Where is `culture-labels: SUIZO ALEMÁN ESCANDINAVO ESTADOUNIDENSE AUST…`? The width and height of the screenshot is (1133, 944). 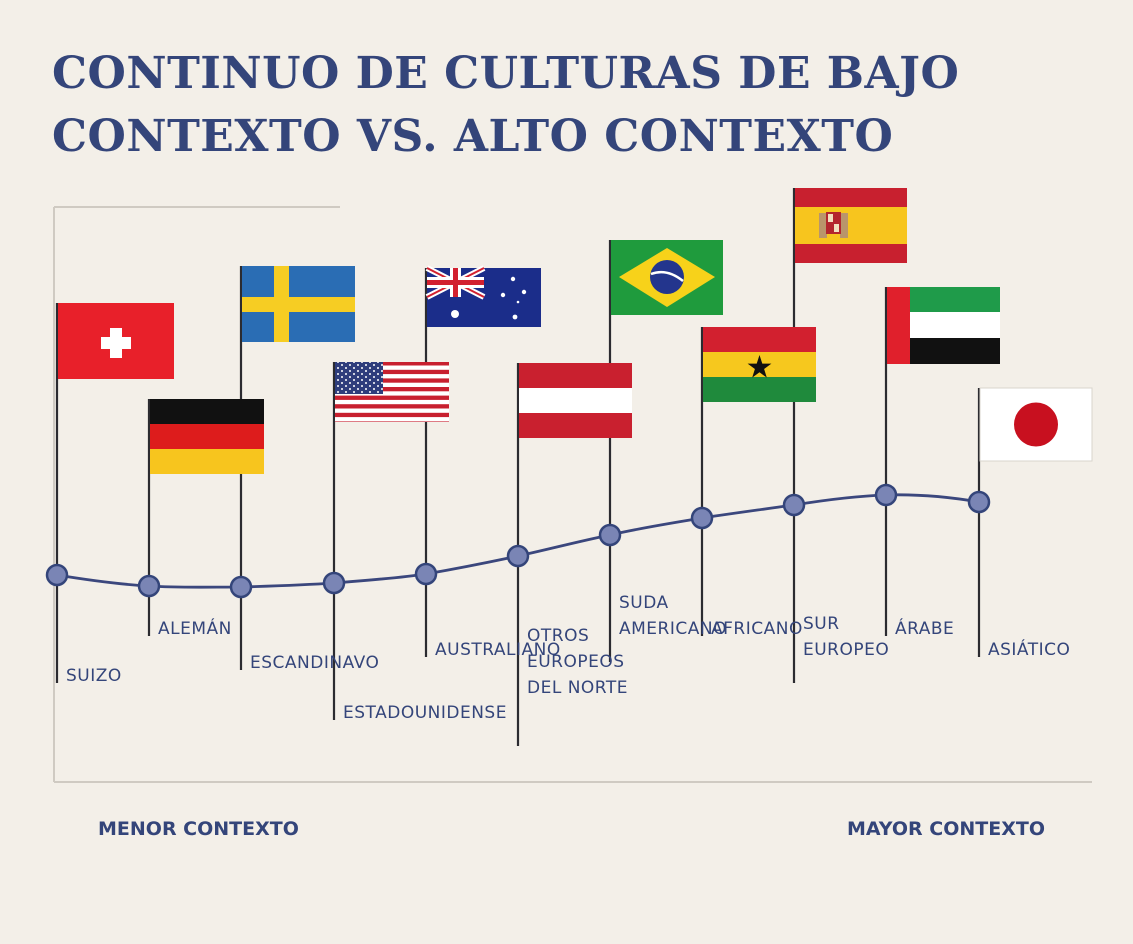
culture-labels: SUIZO ALEMÁN ESCANDINAVO ESTADOUNIDENSE AUST… is located at coordinates (568, 658).